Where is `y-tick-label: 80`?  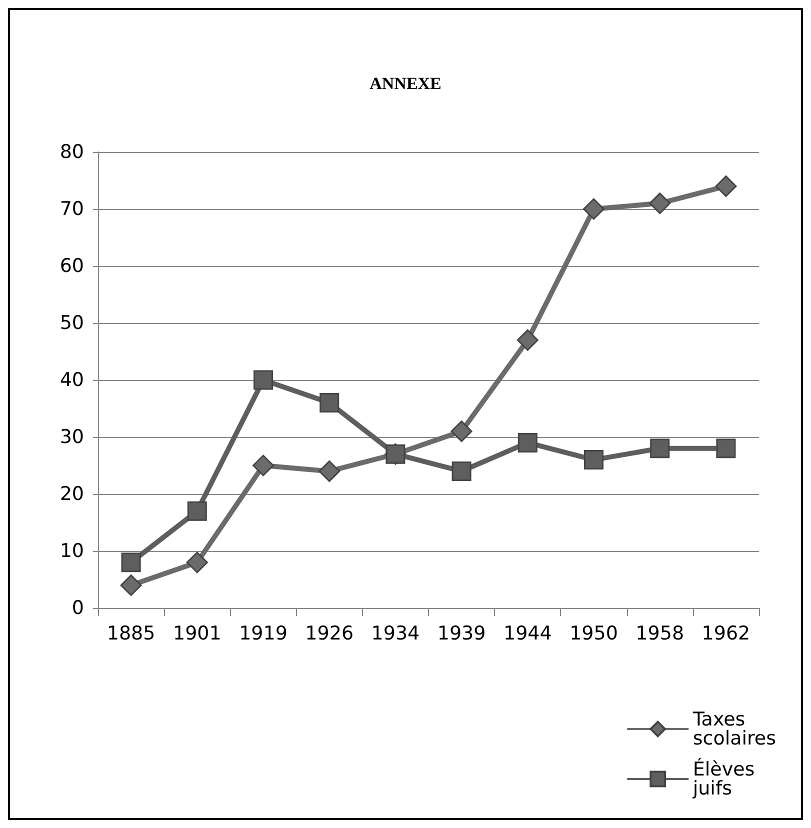
y-tick-label: 80 is located at coordinates (72, 152).